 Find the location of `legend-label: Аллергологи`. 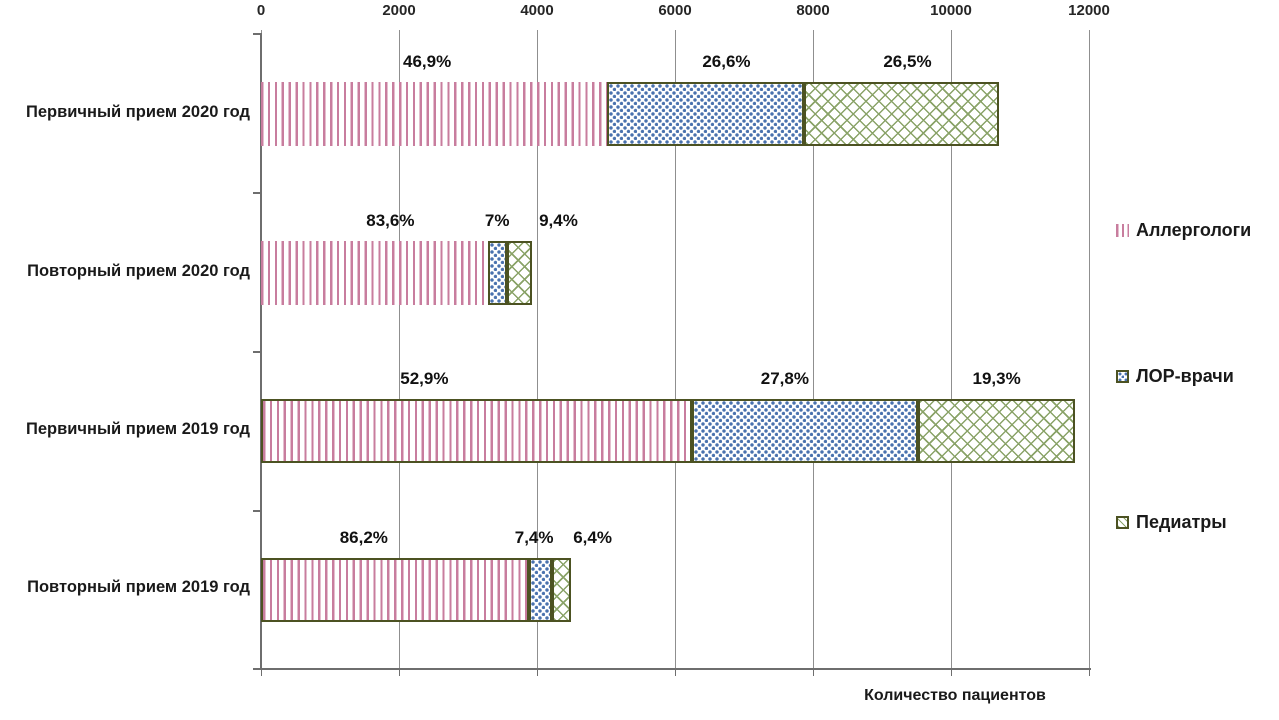

legend-label: Аллергологи is located at coordinates (1194, 230).